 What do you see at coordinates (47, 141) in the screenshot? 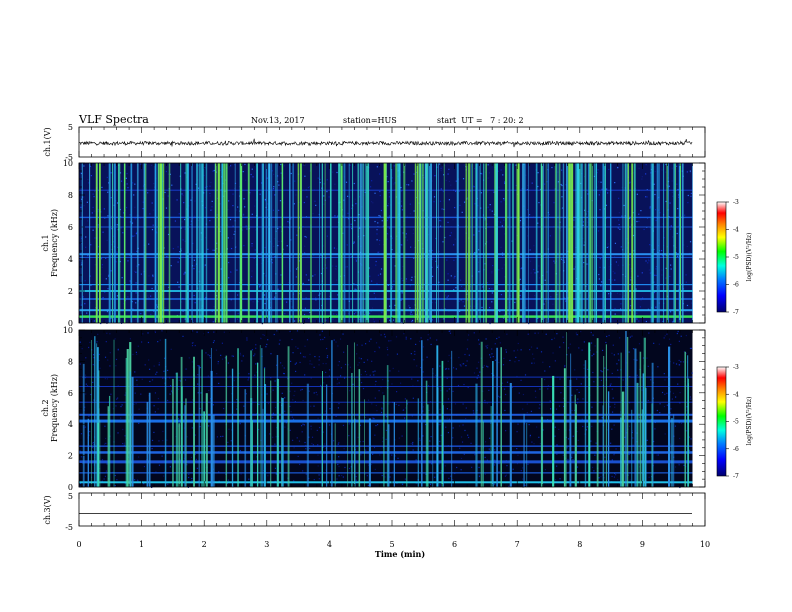
I see `ch1-waveform-ylabel: ch.1(V)` at bounding box center [47, 141].